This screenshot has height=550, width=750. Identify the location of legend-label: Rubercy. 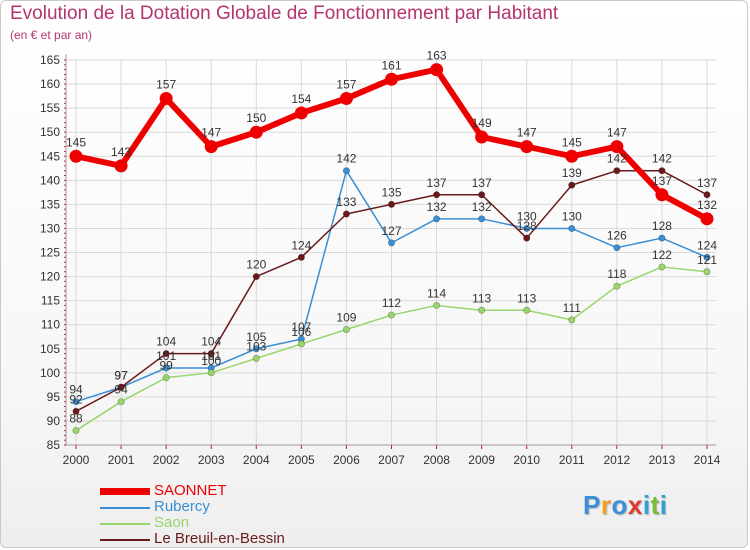
(182, 506).